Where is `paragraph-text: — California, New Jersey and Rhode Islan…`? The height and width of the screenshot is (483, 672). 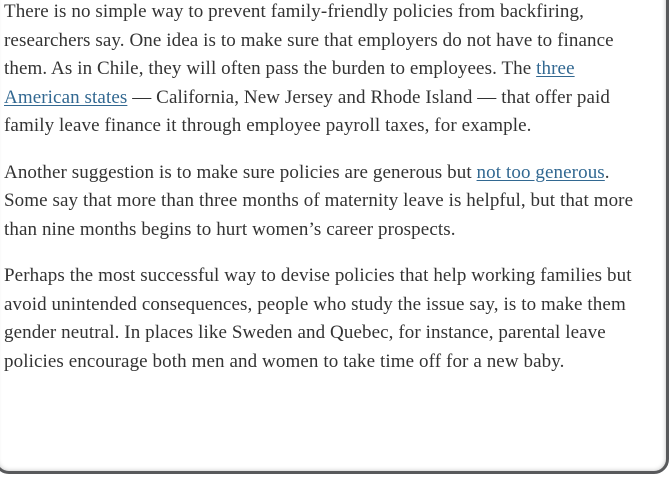
paragraph-text: — California, New Jersey and Rhode Islan… is located at coordinates (307, 111).